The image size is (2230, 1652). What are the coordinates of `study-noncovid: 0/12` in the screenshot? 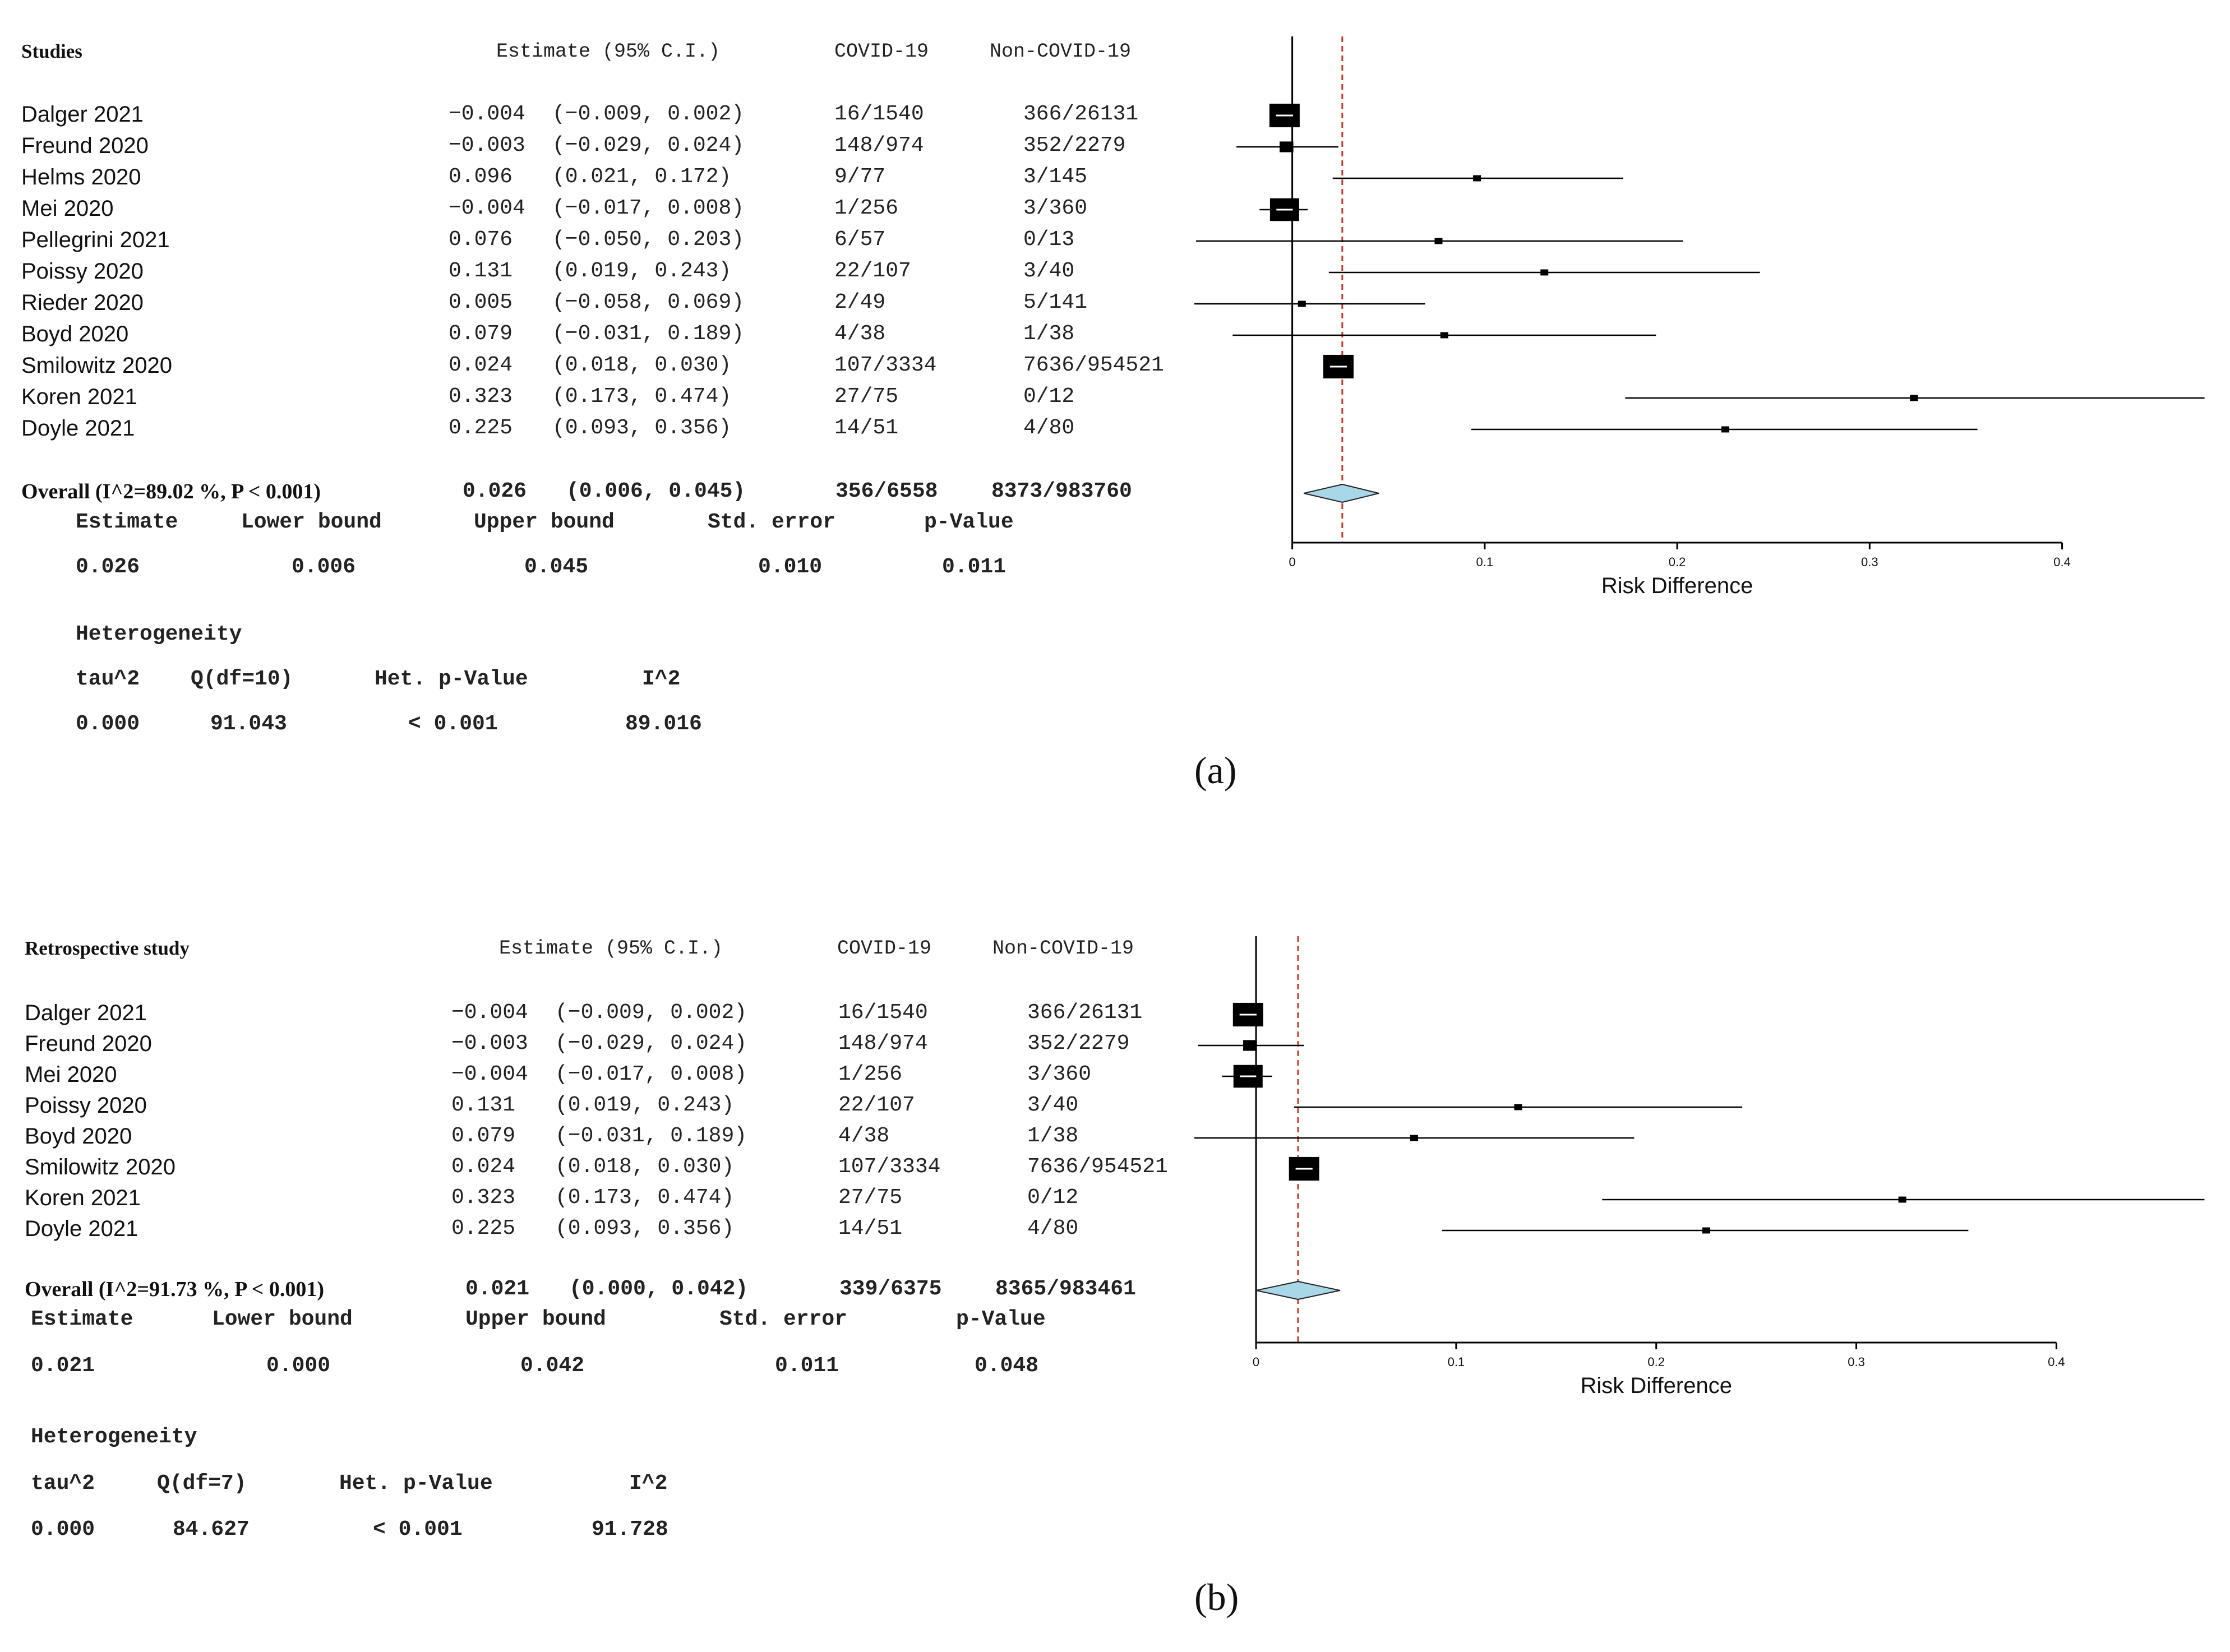 It's located at (1053, 1198).